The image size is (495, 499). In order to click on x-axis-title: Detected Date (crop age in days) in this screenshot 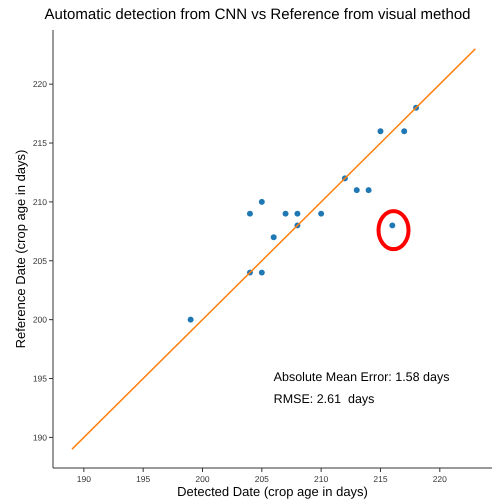, I will do `click(272, 491)`.